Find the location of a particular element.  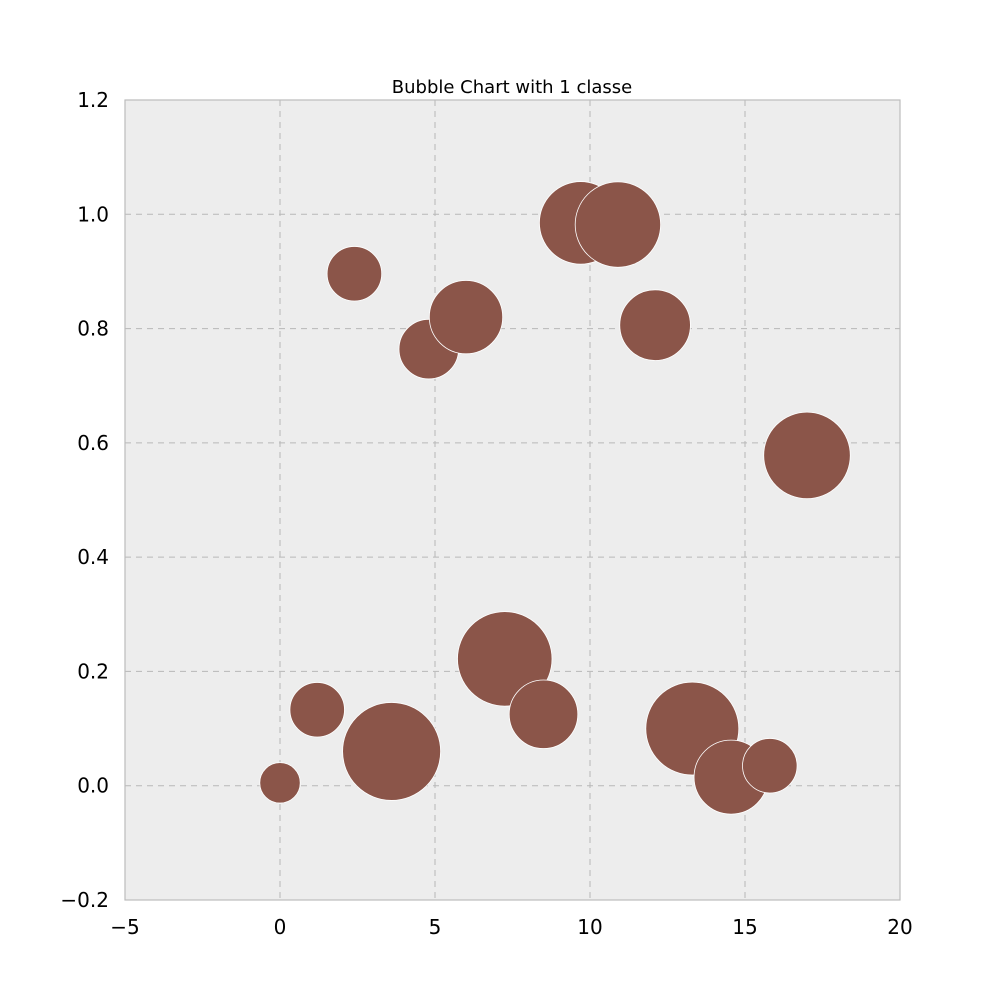

x-tick-label: 20 is located at coordinates (899, 927).